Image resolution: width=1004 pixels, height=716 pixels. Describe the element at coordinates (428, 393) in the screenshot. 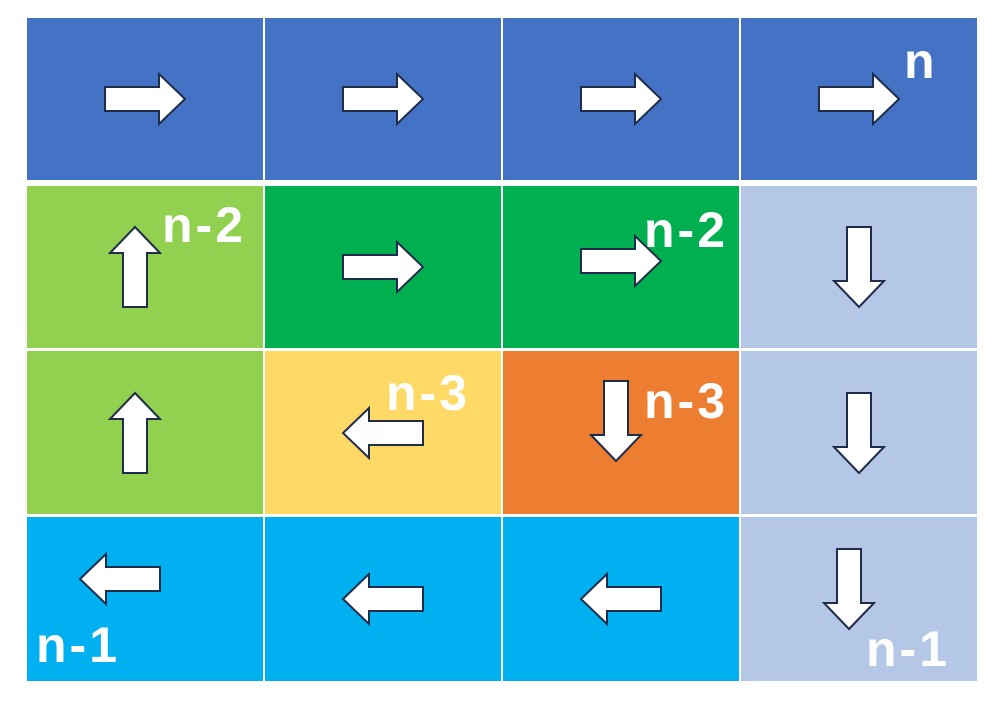

I see `label-inner-bottom-left: n-3` at that location.